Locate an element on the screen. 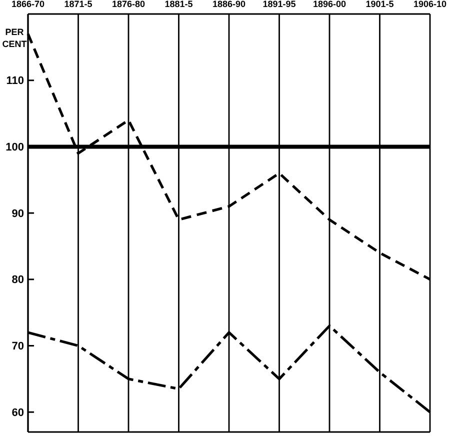 The height and width of the screenshot is (437, 450). x-tick-label: 1901-5 is located at coordinates (380, 4).